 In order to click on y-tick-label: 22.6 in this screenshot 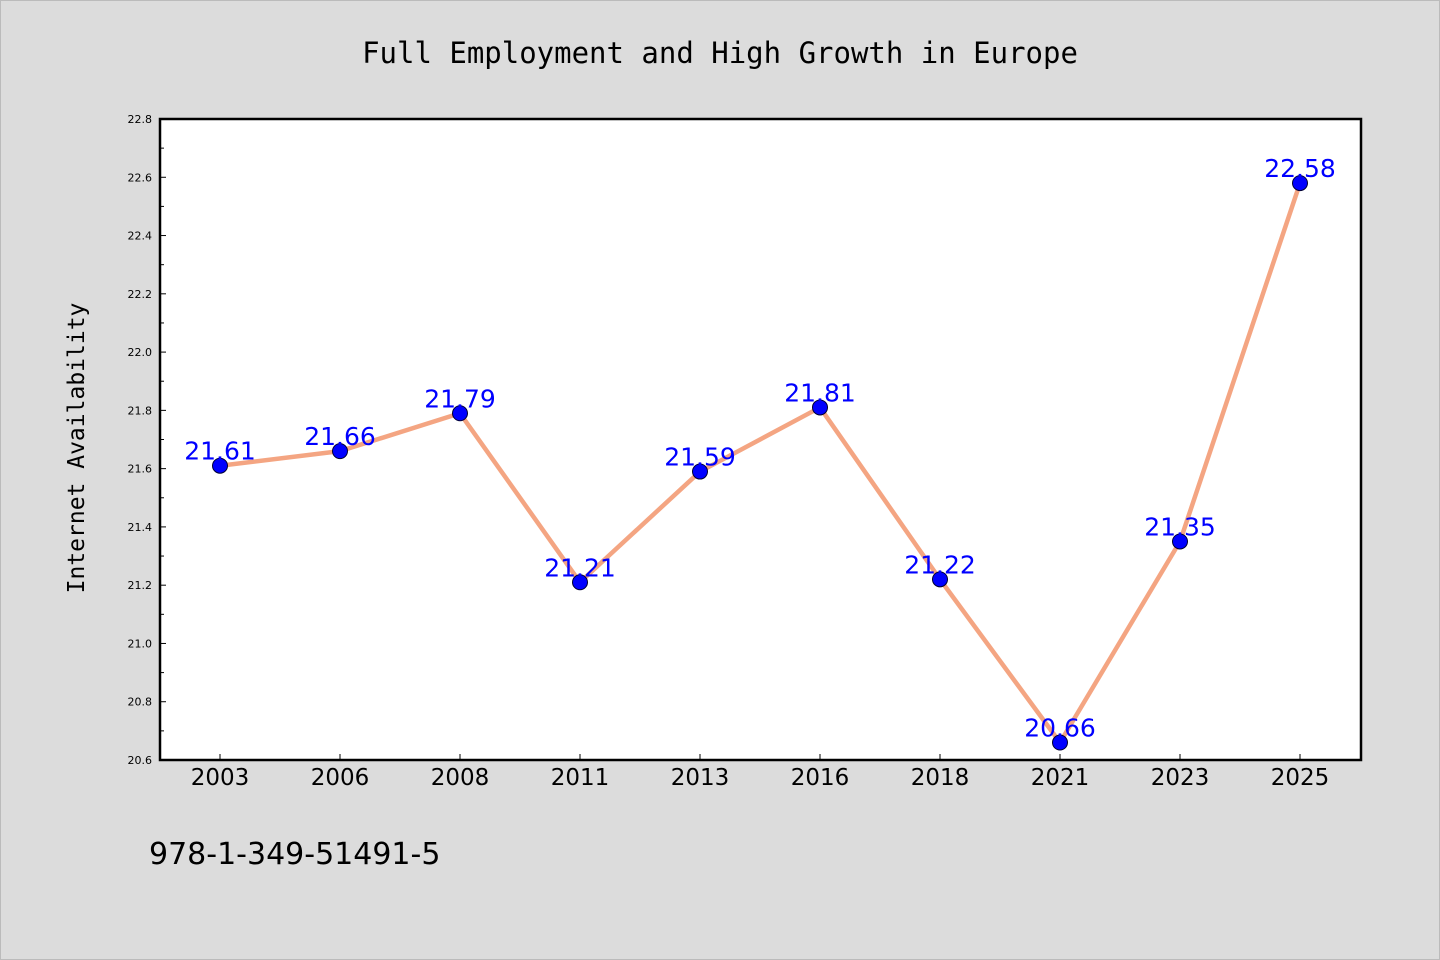, I will do `click(140, 177)`.